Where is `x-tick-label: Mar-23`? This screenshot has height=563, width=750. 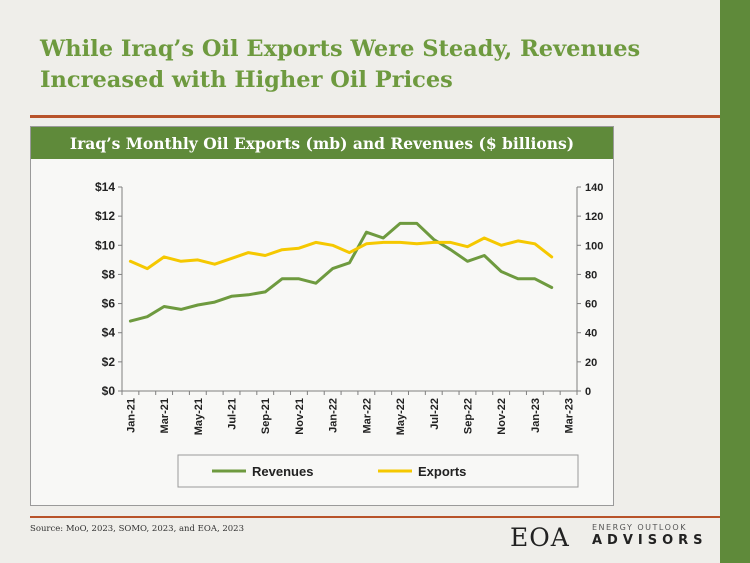
x-tick-label: Mar-23 is located at coordinates (570, 415).